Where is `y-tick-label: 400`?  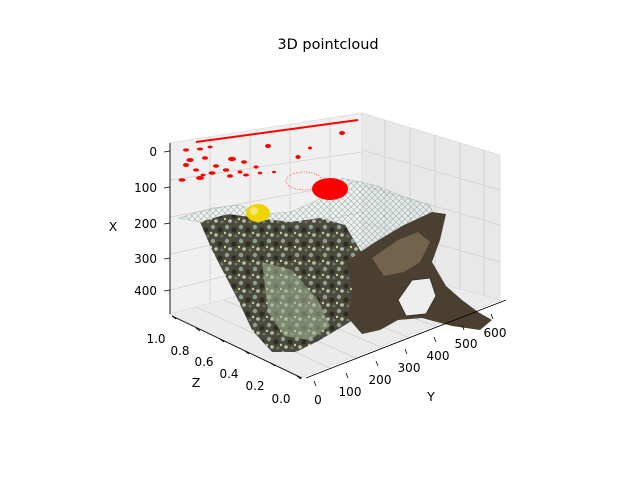
y-tick-label: 400 is located at coordinates (438, 356).